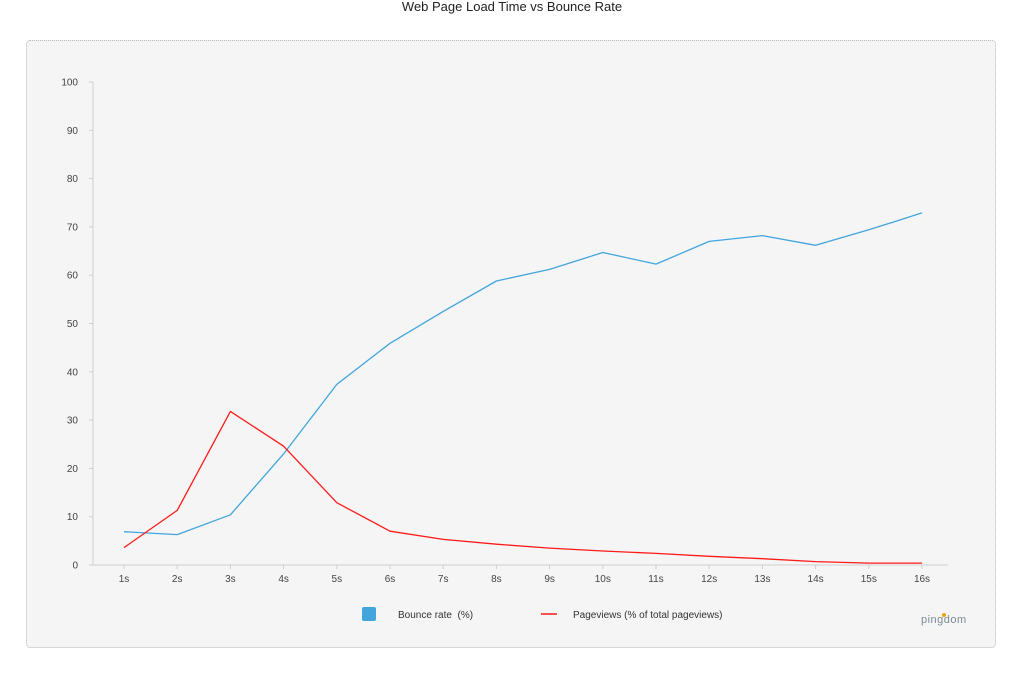  I want to click on x-tick-label: 8s, so click(496, 579).